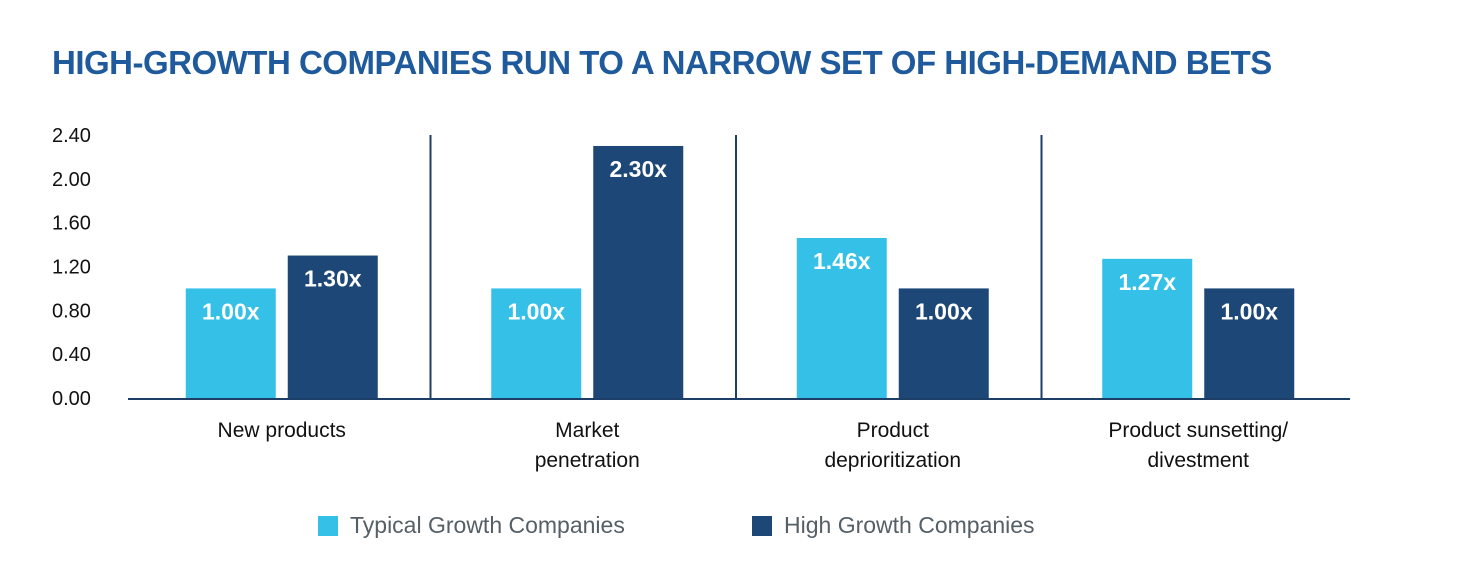 This screenshot has height=568, width=1472. What do you see at coordinates (587, 430) in the screenshot?
I see `category-label: Market` at bounding box center [587, 430].